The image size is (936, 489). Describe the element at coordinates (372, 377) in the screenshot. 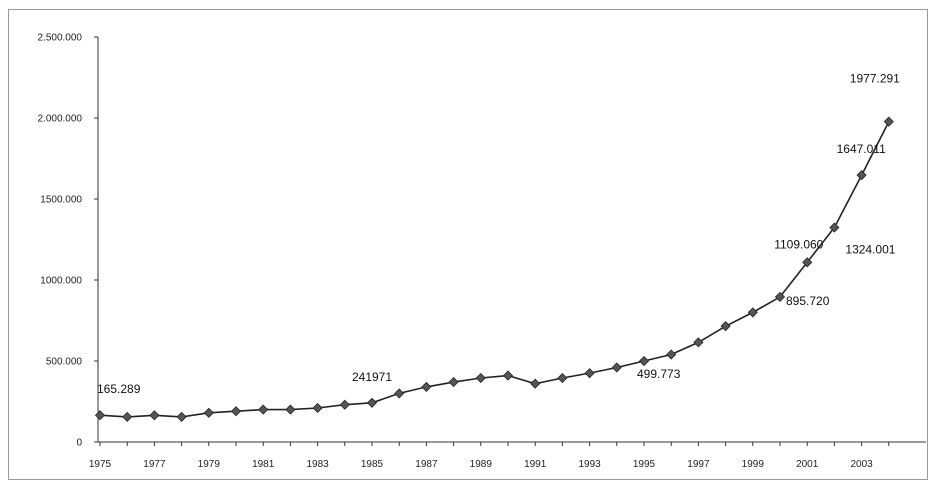

I see `data-label: 241971` at that location.